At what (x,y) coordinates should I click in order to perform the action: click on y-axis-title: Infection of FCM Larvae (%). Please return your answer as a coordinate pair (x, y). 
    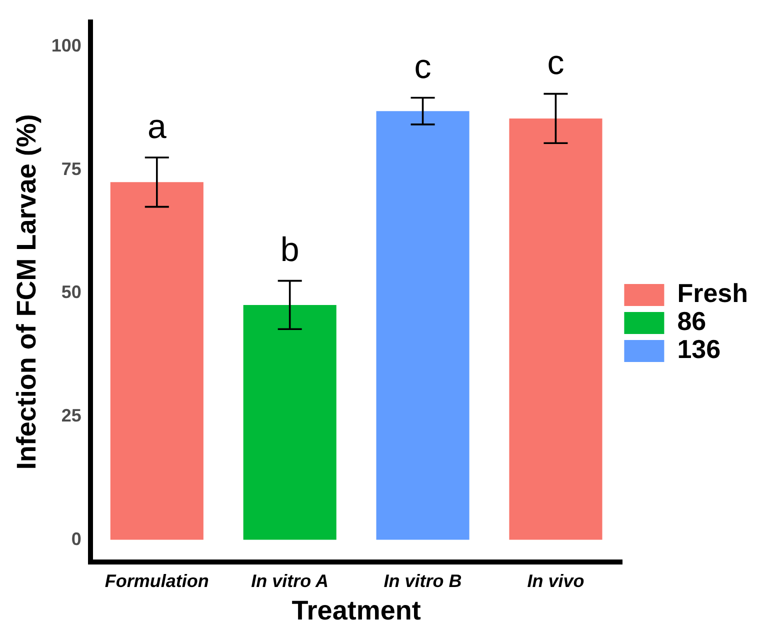
    Looking at the image, I should click on (27, 292).